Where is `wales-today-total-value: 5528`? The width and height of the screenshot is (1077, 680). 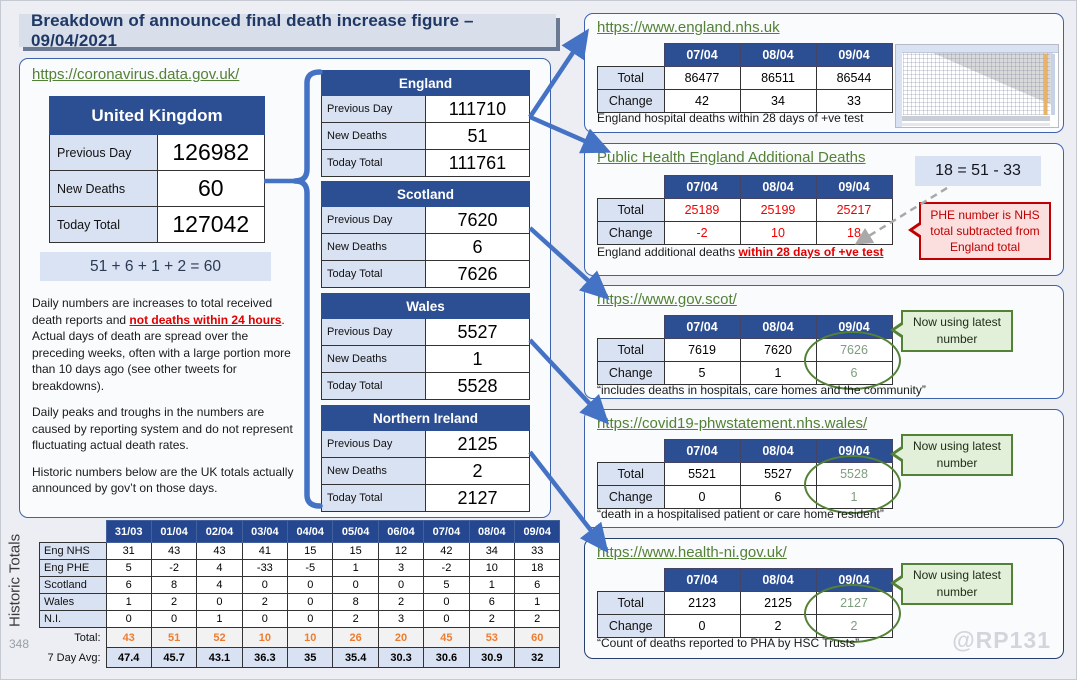 wales-today-total-value: 5528 is located at coordinates (477, 386).